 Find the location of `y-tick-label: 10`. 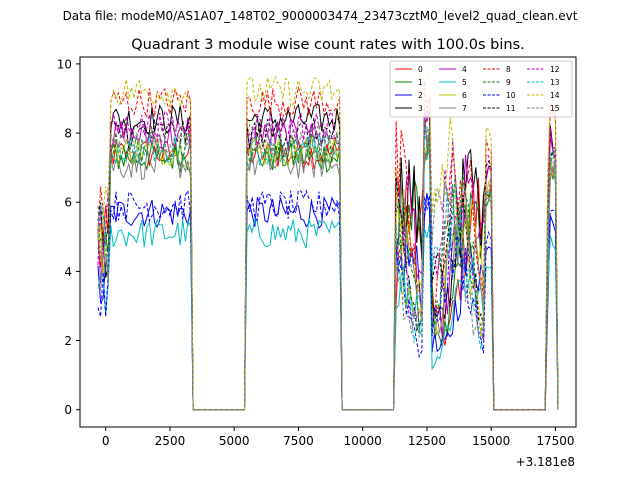

y-tick-label: 10 is located at coordinates (64, 64).